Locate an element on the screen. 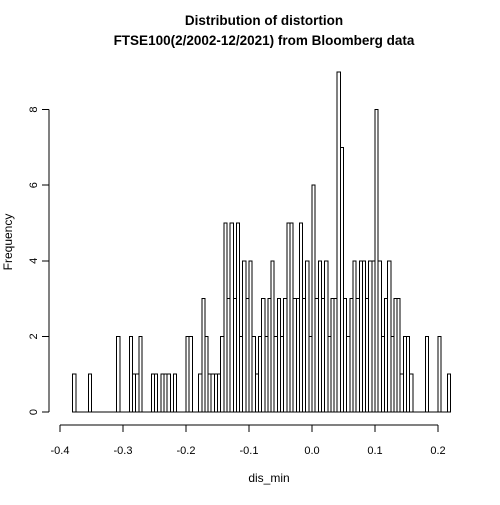 The image size is (500, 505). y-tick-label: 6 is located at coordinates (34, 185).